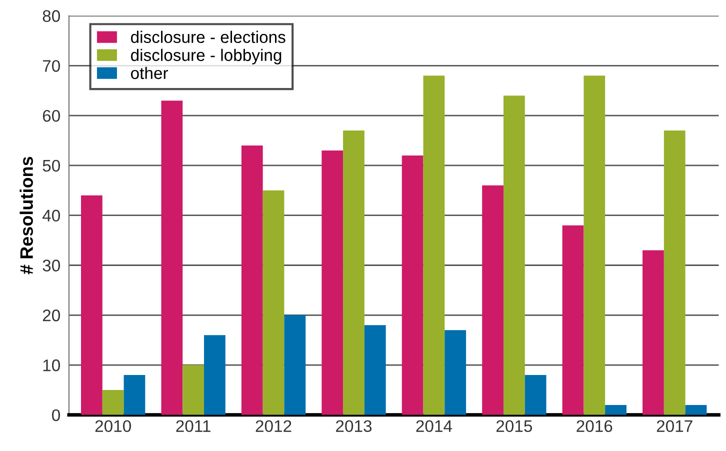  Describe the element at coordinates (354, 426) in the screenshot. I see `x-tick-label: 2013` at that location.